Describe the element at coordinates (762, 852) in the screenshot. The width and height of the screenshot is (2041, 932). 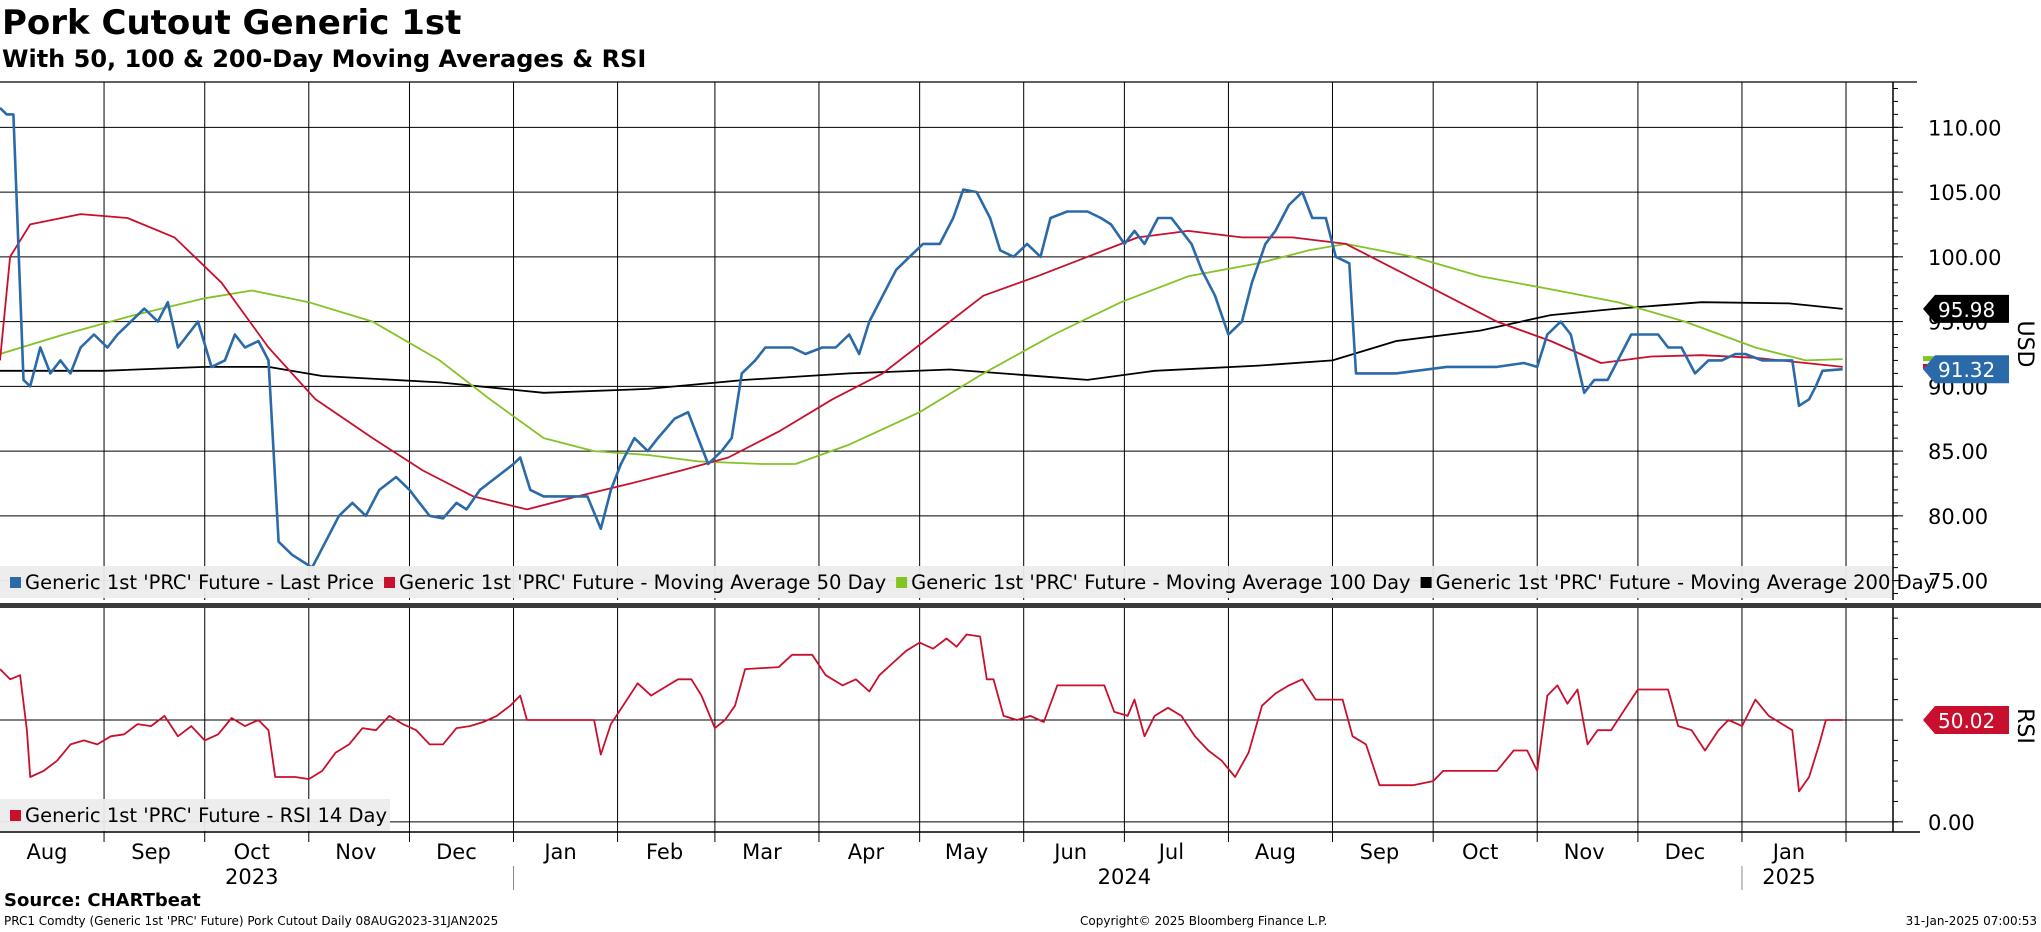
I see `x-month-label: Mar` at that location.